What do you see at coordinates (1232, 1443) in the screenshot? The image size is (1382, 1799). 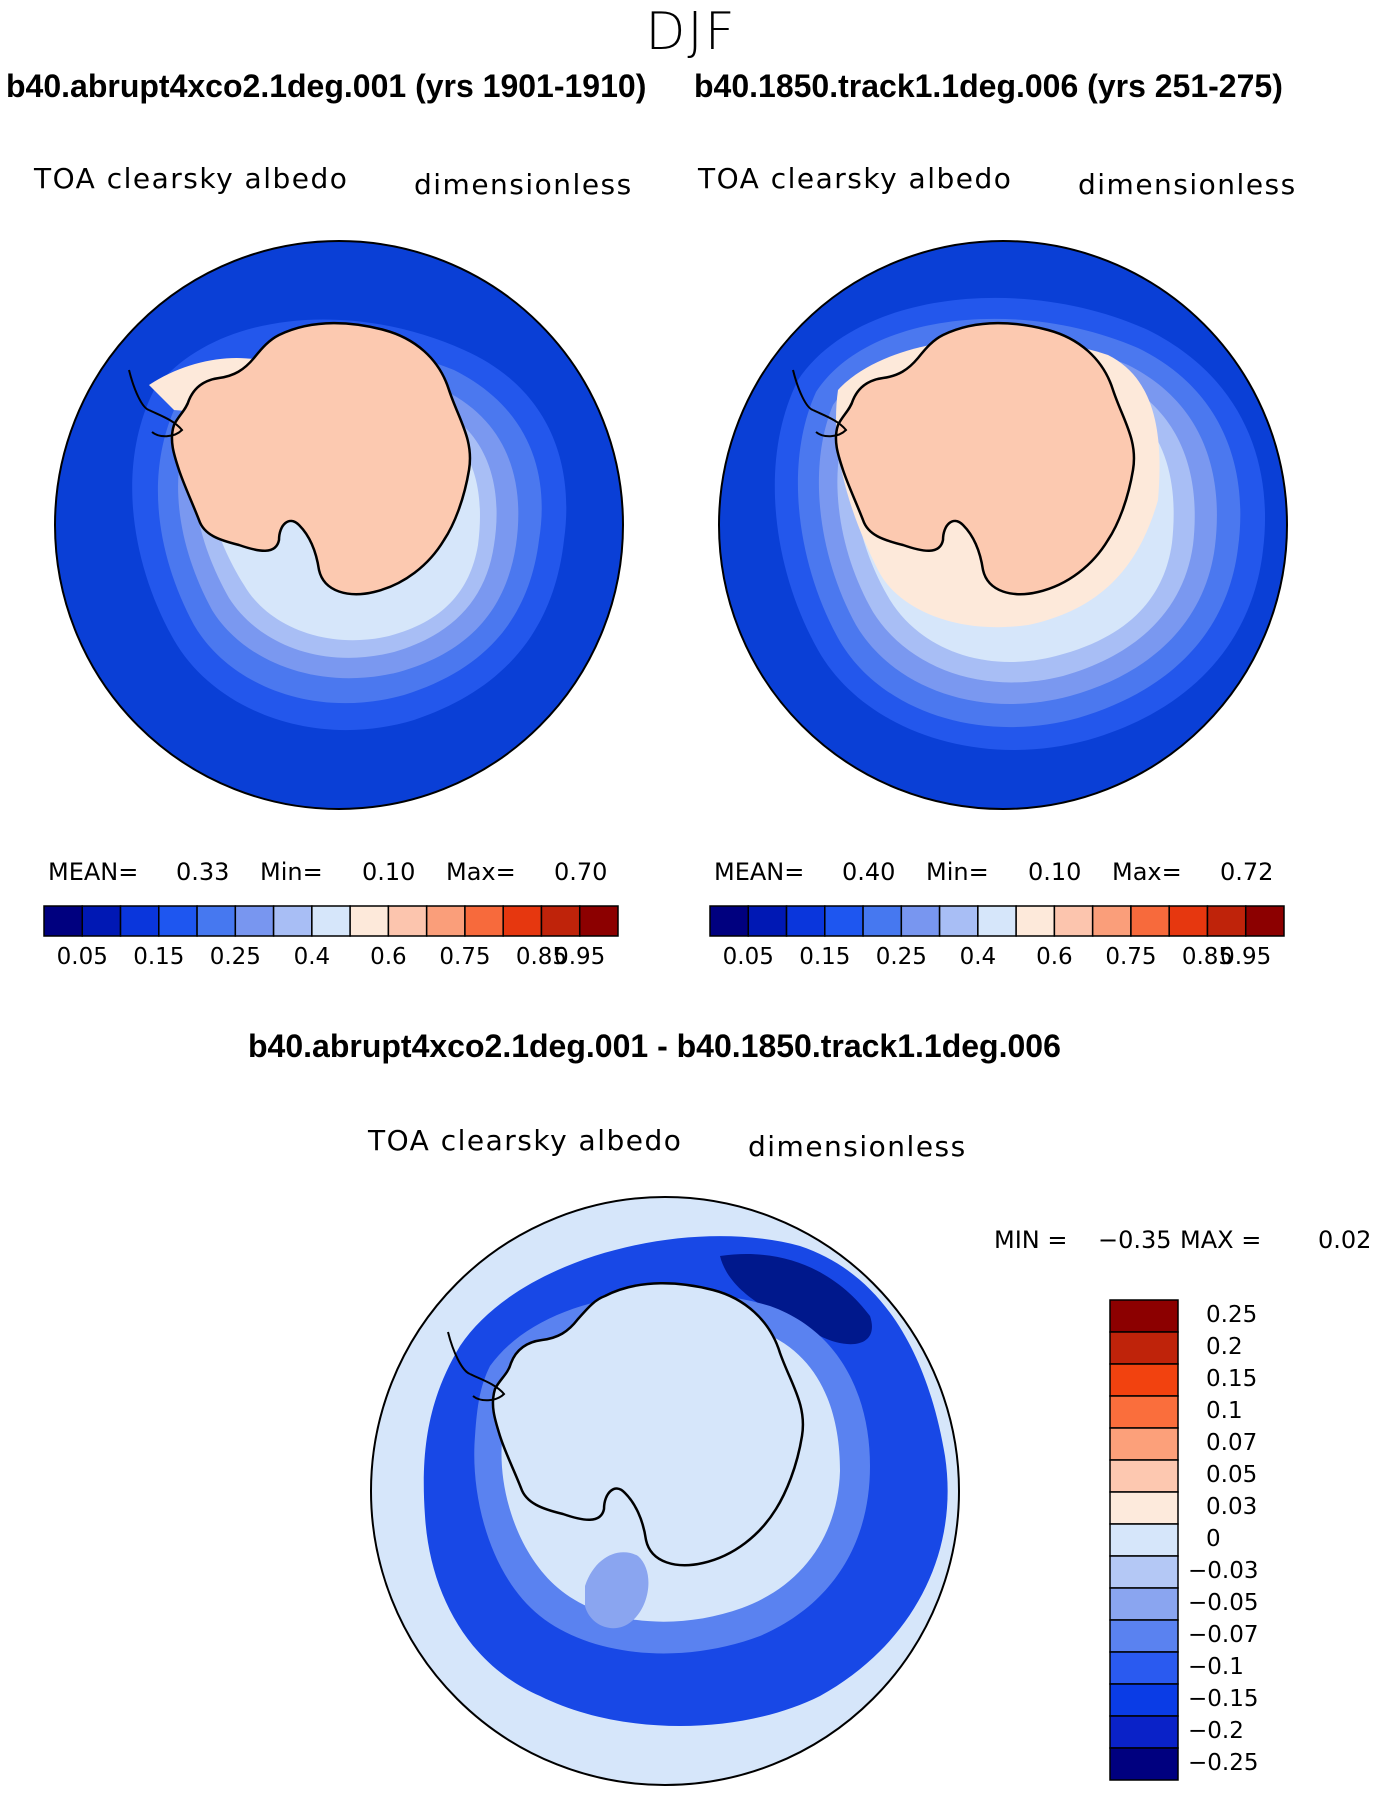 I see `diff-colorbar-tick-label: 0.07` at bounding box center [1232, 1443].